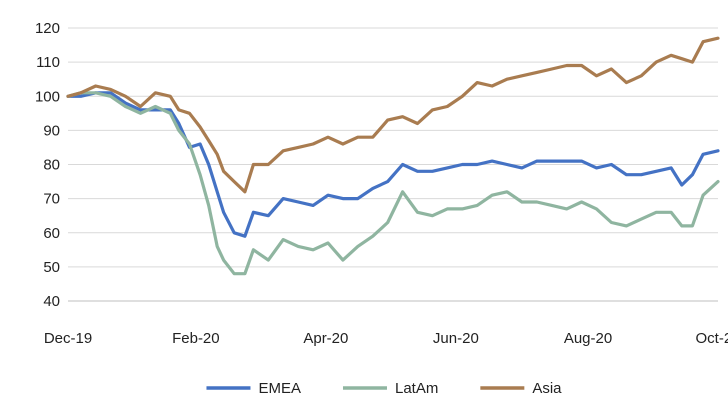  I want to click on legend-label-emea: EMEA, so click(279, 388).